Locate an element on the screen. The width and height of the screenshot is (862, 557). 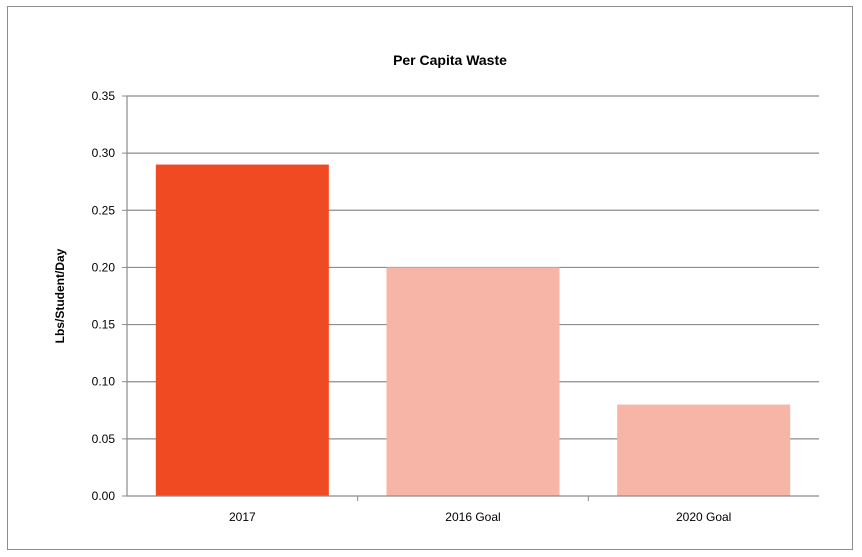
y-tick-label: 0.00 is located at coordinates (104, 496).